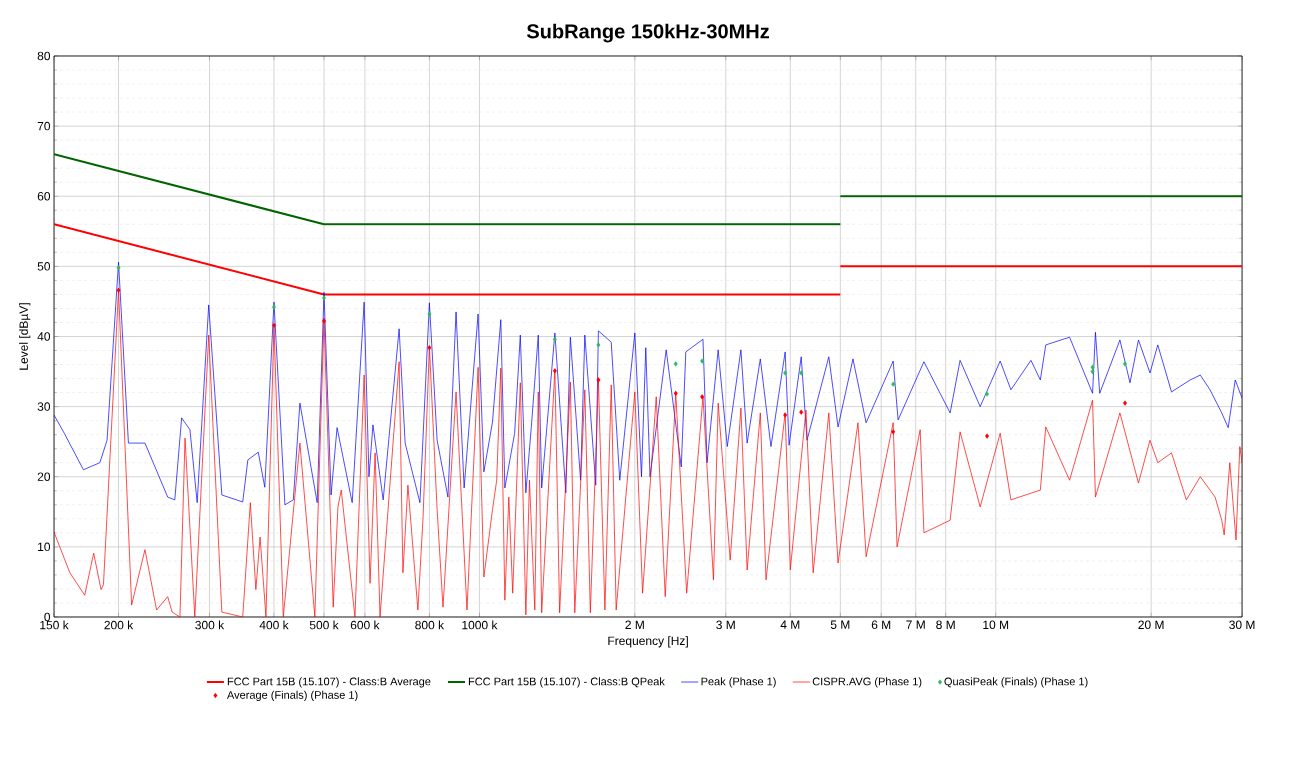  Describe the element at coordinates (790, 624) in the screenshot. I see `x-tick-label: 4 M` at that location.